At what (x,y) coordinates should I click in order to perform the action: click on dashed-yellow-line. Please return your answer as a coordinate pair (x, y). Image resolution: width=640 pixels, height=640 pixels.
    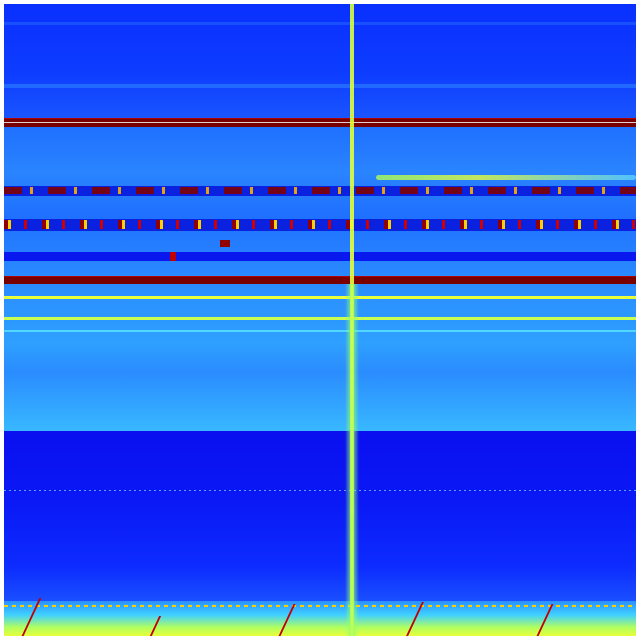
    Looking at the image, I should click on (320, 606).